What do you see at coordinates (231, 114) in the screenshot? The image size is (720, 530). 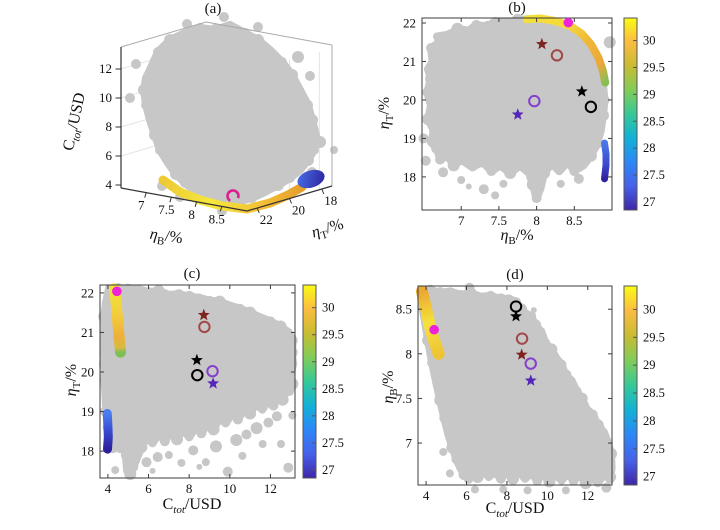 I see `solution-cloud-3d` at bounding box center [231, 114].